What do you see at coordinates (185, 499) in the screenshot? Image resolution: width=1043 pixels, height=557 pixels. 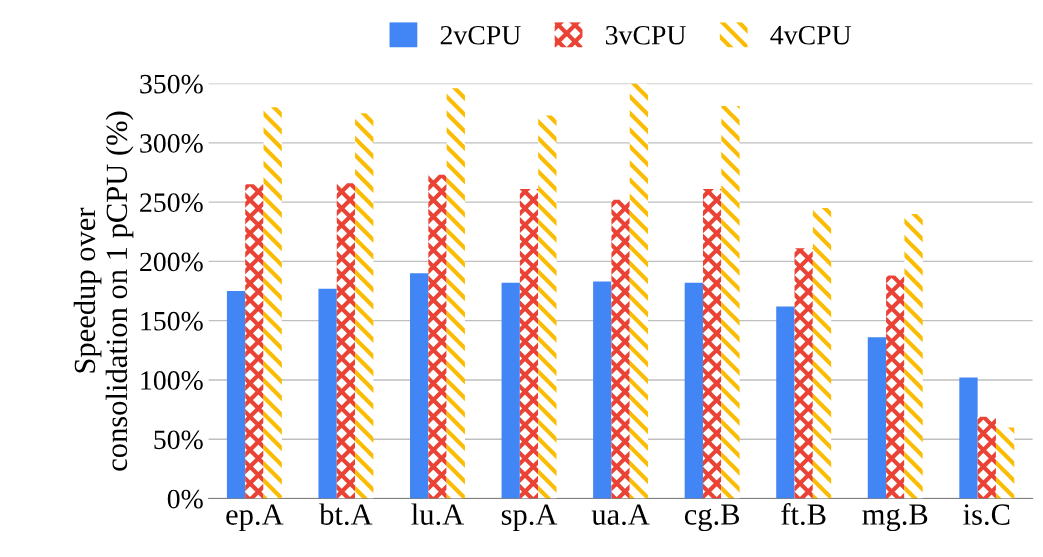 I see `y-tick-label: 0%` at bounding box center [185, 499].